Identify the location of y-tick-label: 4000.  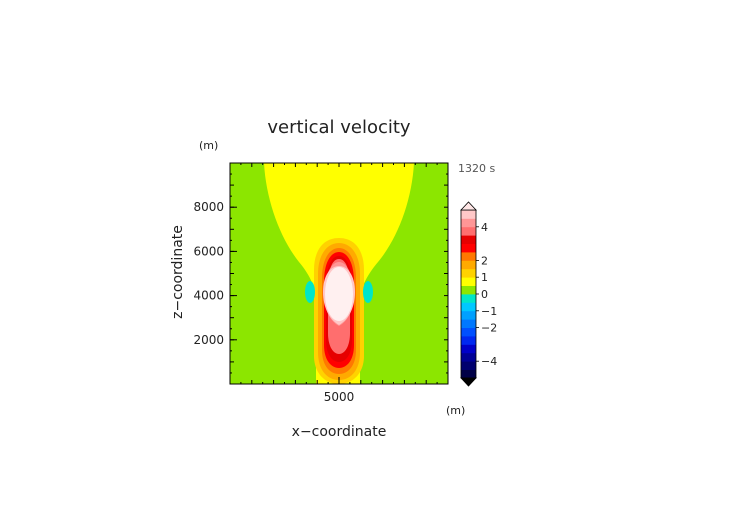
(208, 296).